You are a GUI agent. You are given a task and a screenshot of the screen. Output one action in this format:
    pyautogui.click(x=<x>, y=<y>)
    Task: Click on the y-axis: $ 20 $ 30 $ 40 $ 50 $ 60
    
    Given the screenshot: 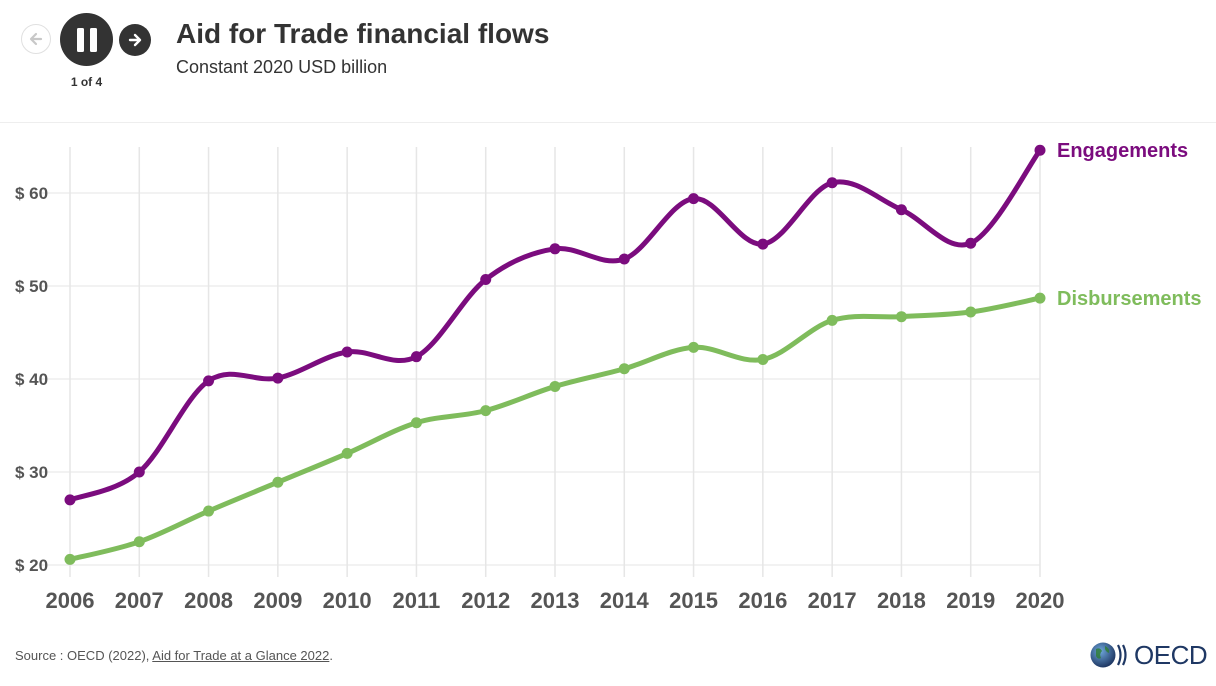 What is the action you would take?
    pyautogui.click(x=31, y=379)
    